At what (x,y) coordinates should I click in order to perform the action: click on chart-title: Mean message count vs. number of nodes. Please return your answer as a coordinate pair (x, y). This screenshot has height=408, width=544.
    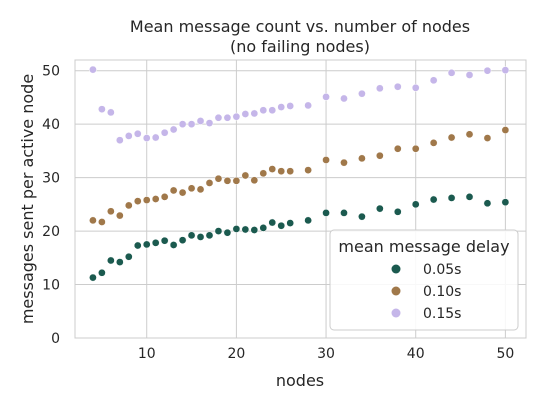
    Looking at the image, I should click on (300, 26).